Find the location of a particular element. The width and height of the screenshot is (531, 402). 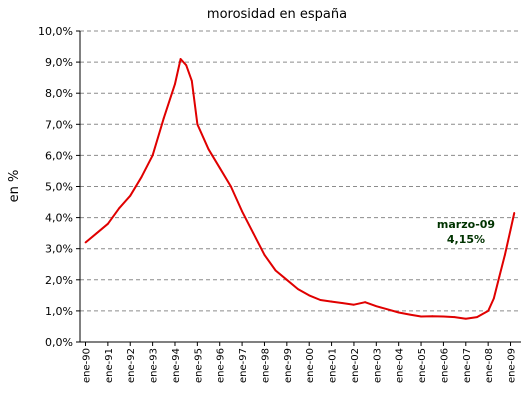

y-tick-label: 6,0% is located at coordinates (59, 155).